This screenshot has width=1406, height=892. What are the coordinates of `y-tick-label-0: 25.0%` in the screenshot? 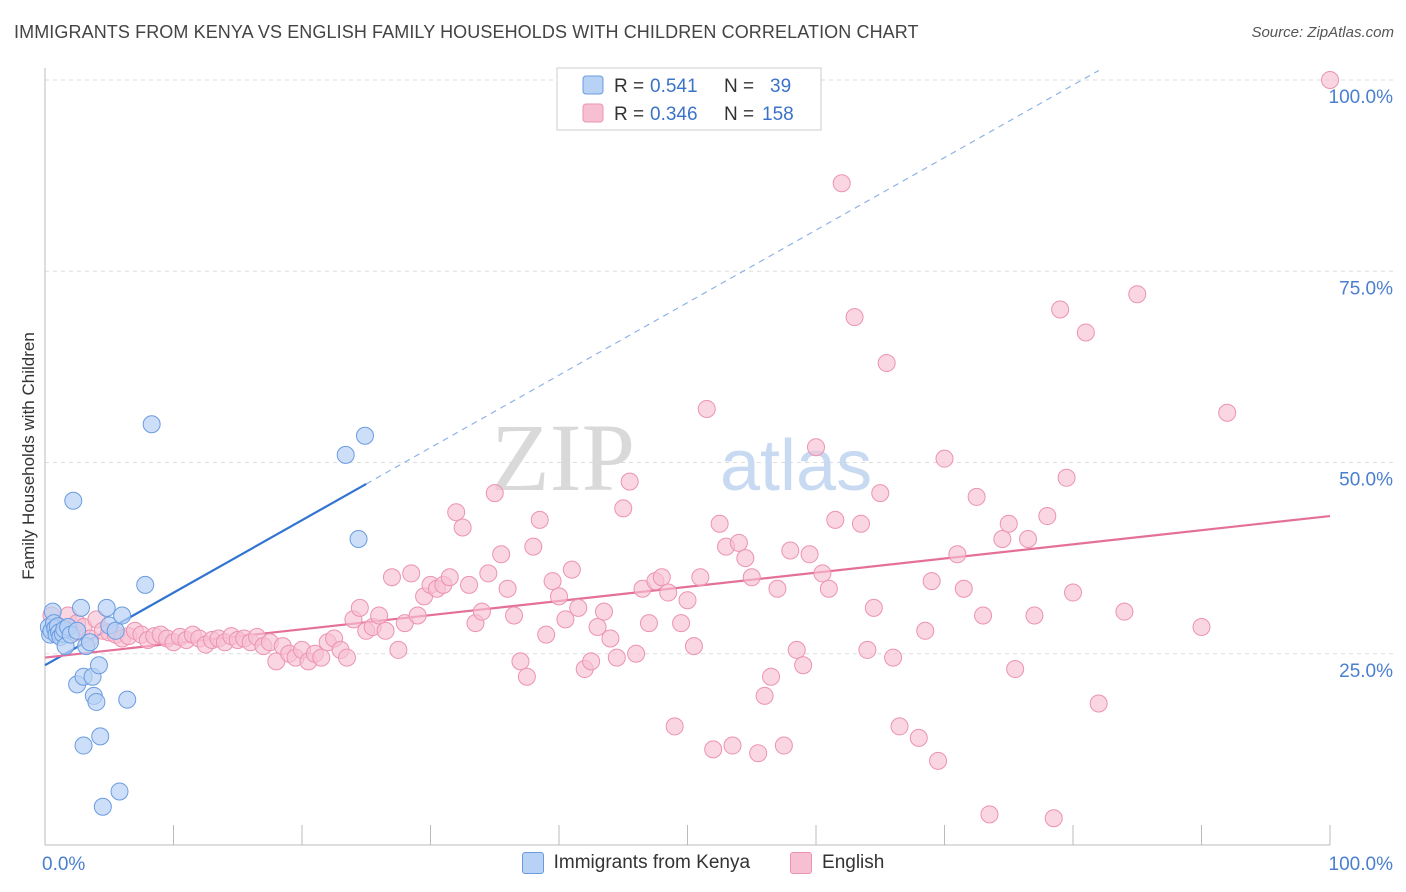 It's located at (1366, 671).